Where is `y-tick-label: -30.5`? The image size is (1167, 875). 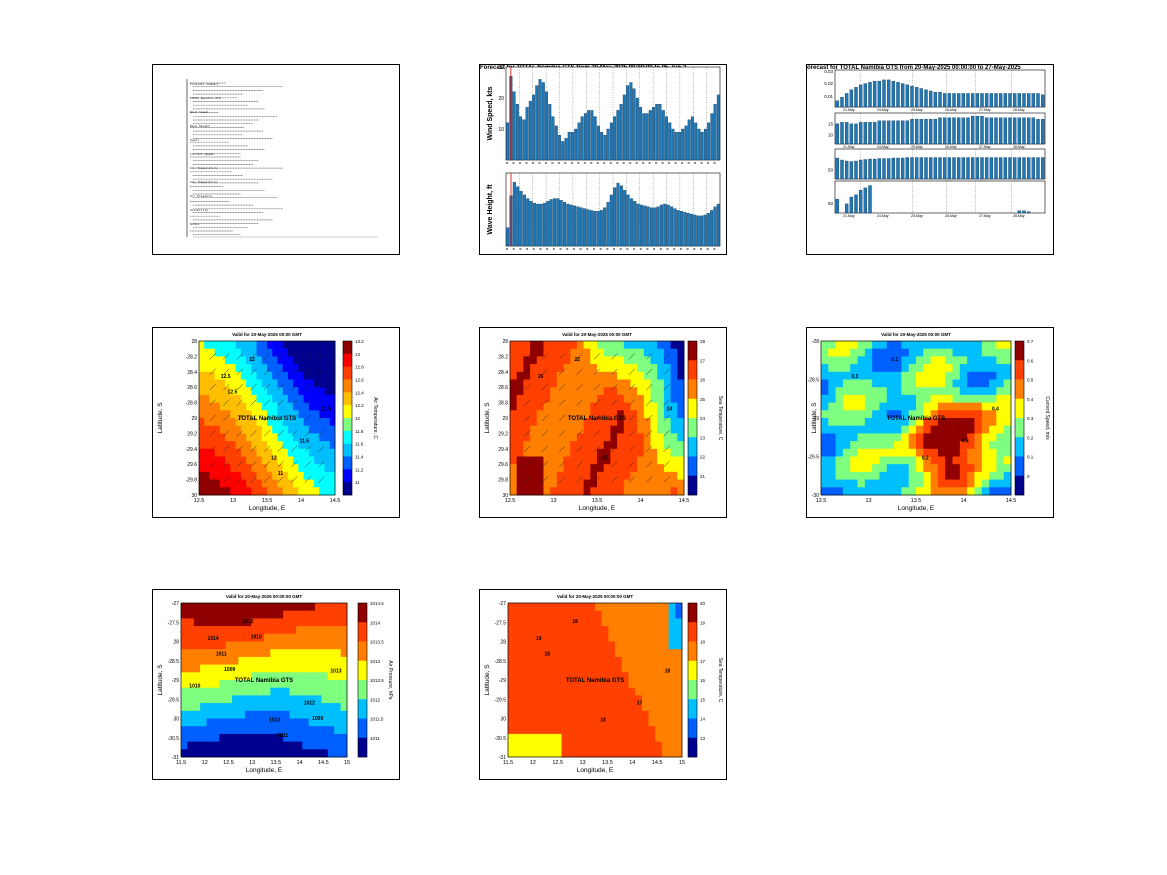 y-tick-label: -30.5 is located at coordinates (174, 739).